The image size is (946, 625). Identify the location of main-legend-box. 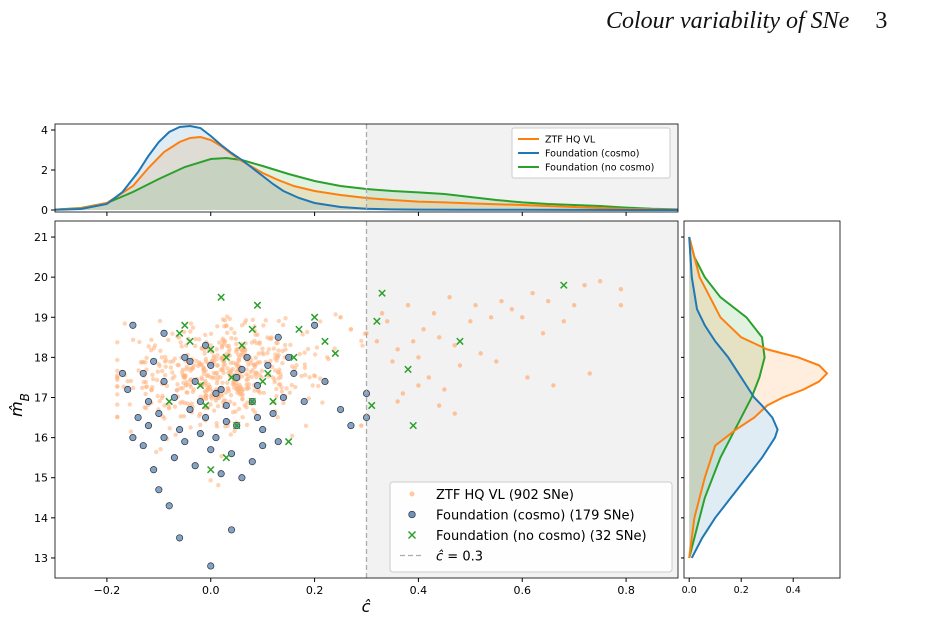
(531, 527).